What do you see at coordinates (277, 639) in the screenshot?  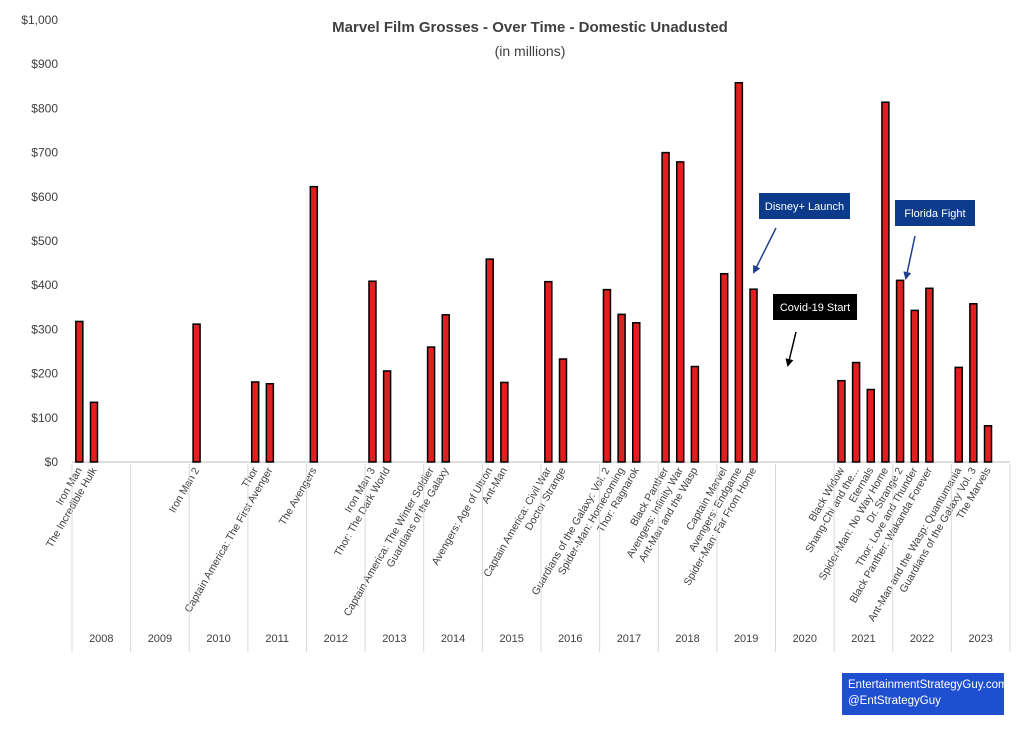 I see `year-label: 2011` at bounding box center [277, 639].